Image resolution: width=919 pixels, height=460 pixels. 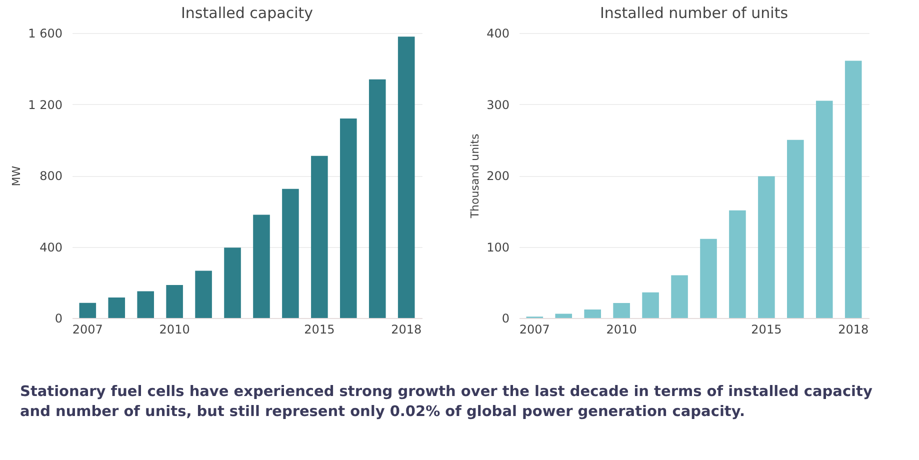 What do you see at coordinates (17, 176) in the screenshot?
I see `y-axis-title: MW` at bounding box center [17, 176].